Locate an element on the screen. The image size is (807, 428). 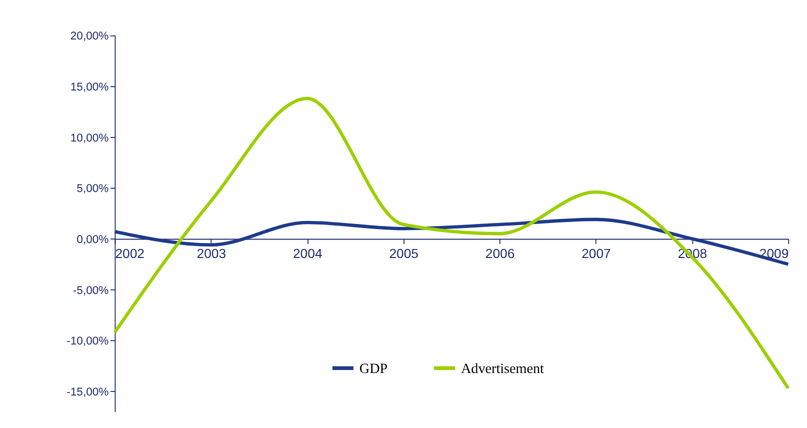
x-tick-label: 2005 is located at coordinates (403, 254).